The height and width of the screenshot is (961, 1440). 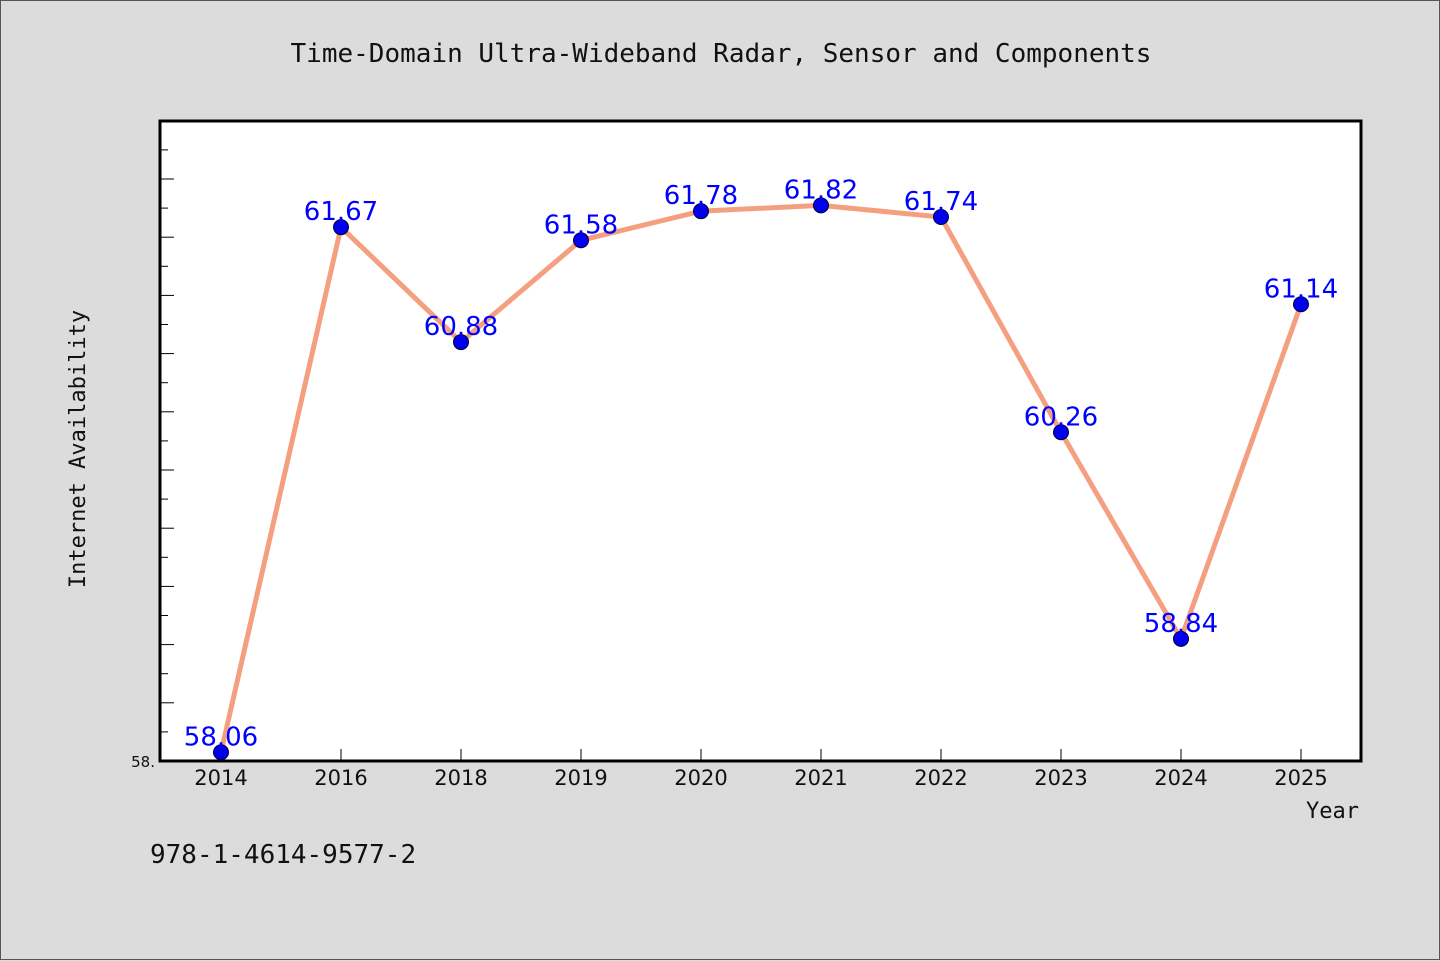 I want to click on y-axis-ticks, so click(x=167, y=455).